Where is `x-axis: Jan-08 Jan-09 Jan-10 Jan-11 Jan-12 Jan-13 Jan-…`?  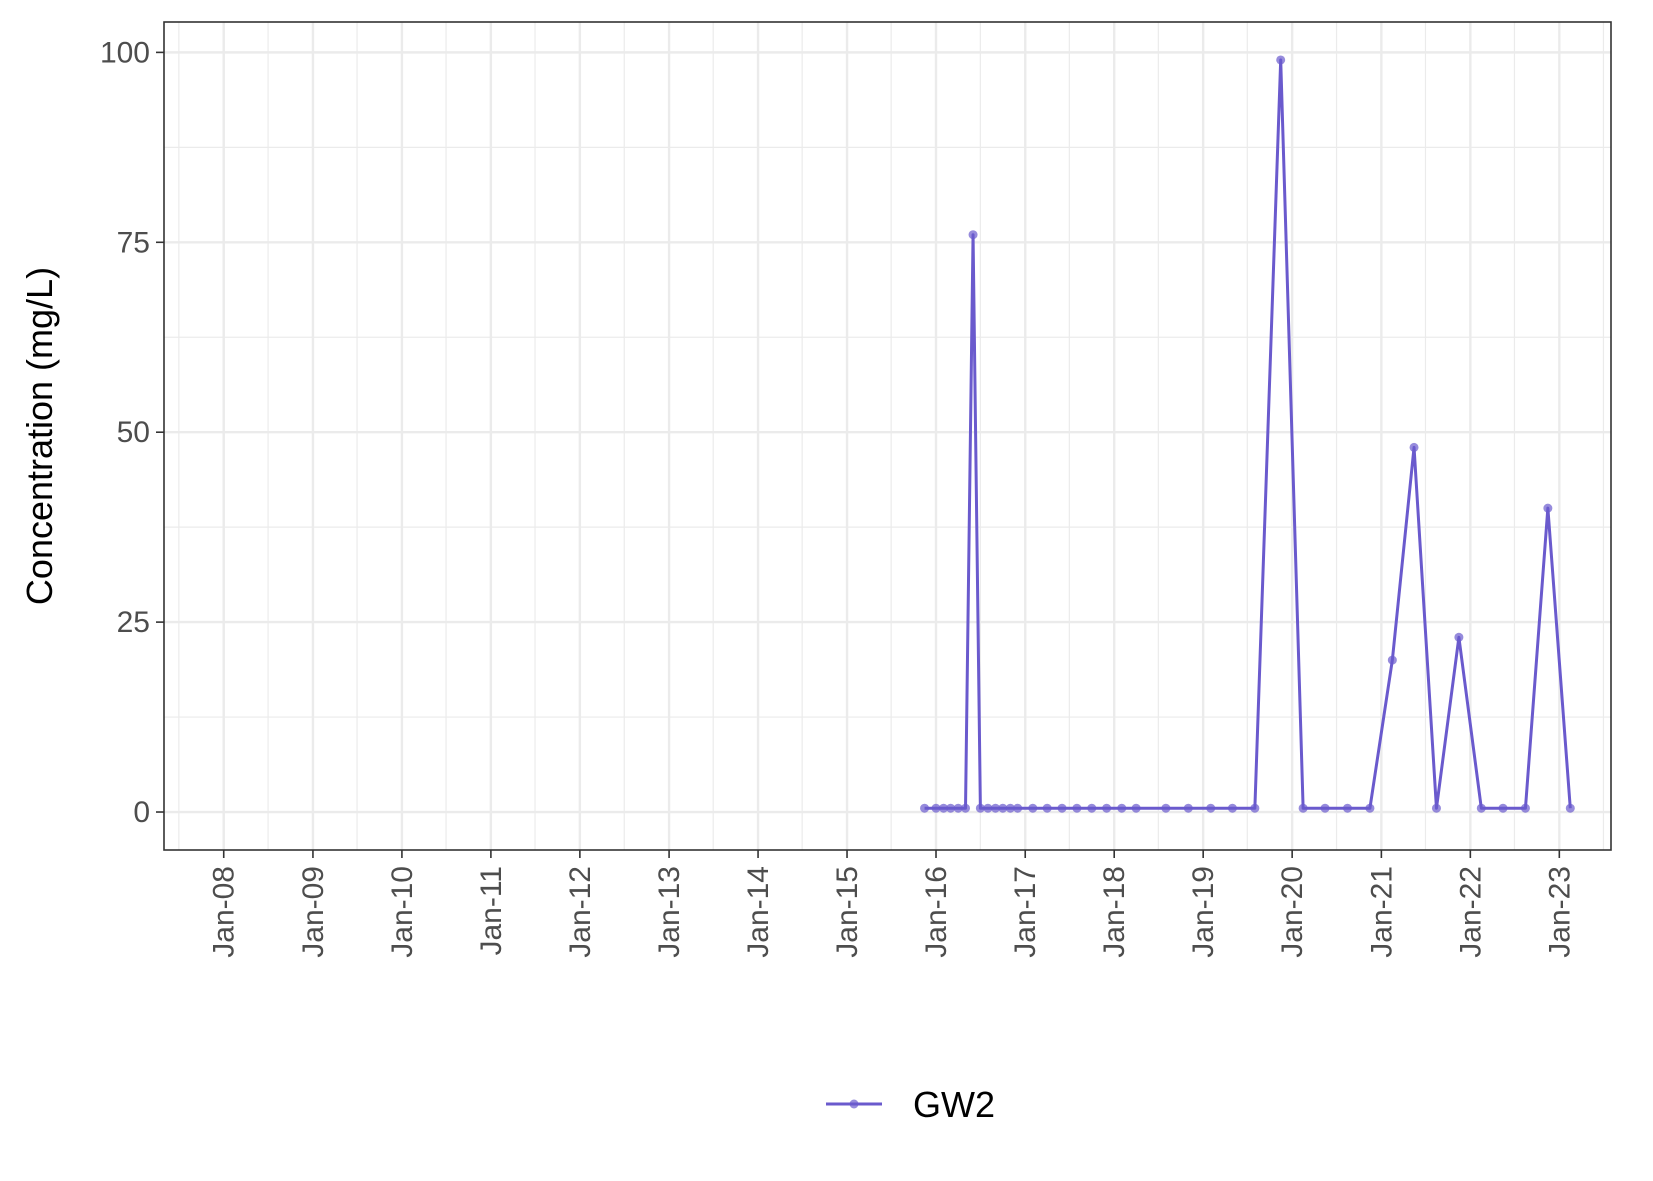 x-axis: Jan-08 Jan-09 Jan-10 Jan-11 Jan-12 Jan-13 Jan-… is located at coordinates (892, 904).